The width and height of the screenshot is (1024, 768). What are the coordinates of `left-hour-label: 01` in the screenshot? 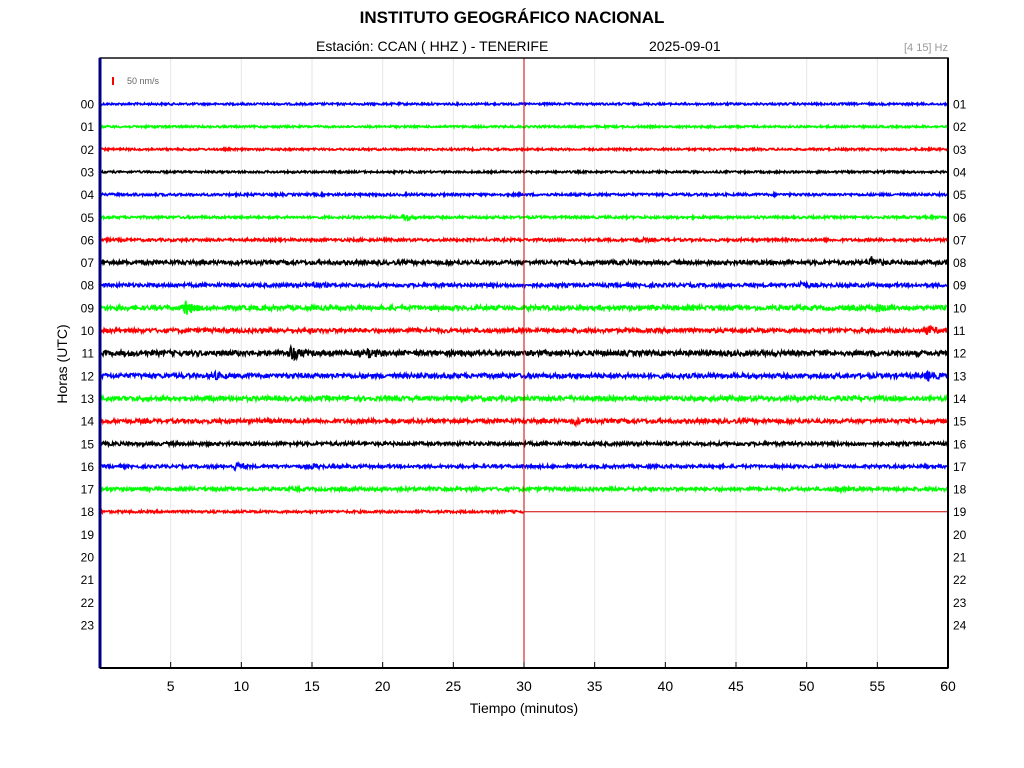 It's located at (88, 127).